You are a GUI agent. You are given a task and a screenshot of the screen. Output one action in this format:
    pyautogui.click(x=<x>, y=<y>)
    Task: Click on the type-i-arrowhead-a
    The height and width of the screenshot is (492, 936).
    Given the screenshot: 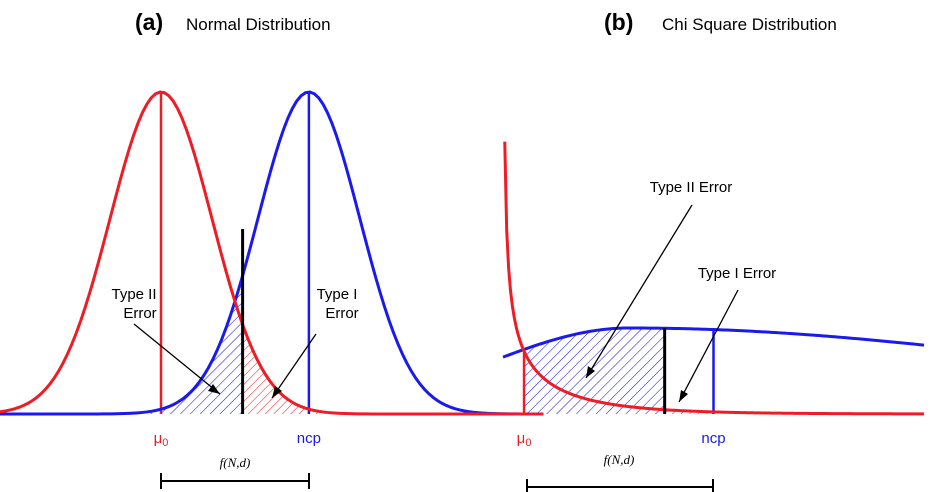 What is the action you would take?
    pyautogui.click(x=277, y=392)
    